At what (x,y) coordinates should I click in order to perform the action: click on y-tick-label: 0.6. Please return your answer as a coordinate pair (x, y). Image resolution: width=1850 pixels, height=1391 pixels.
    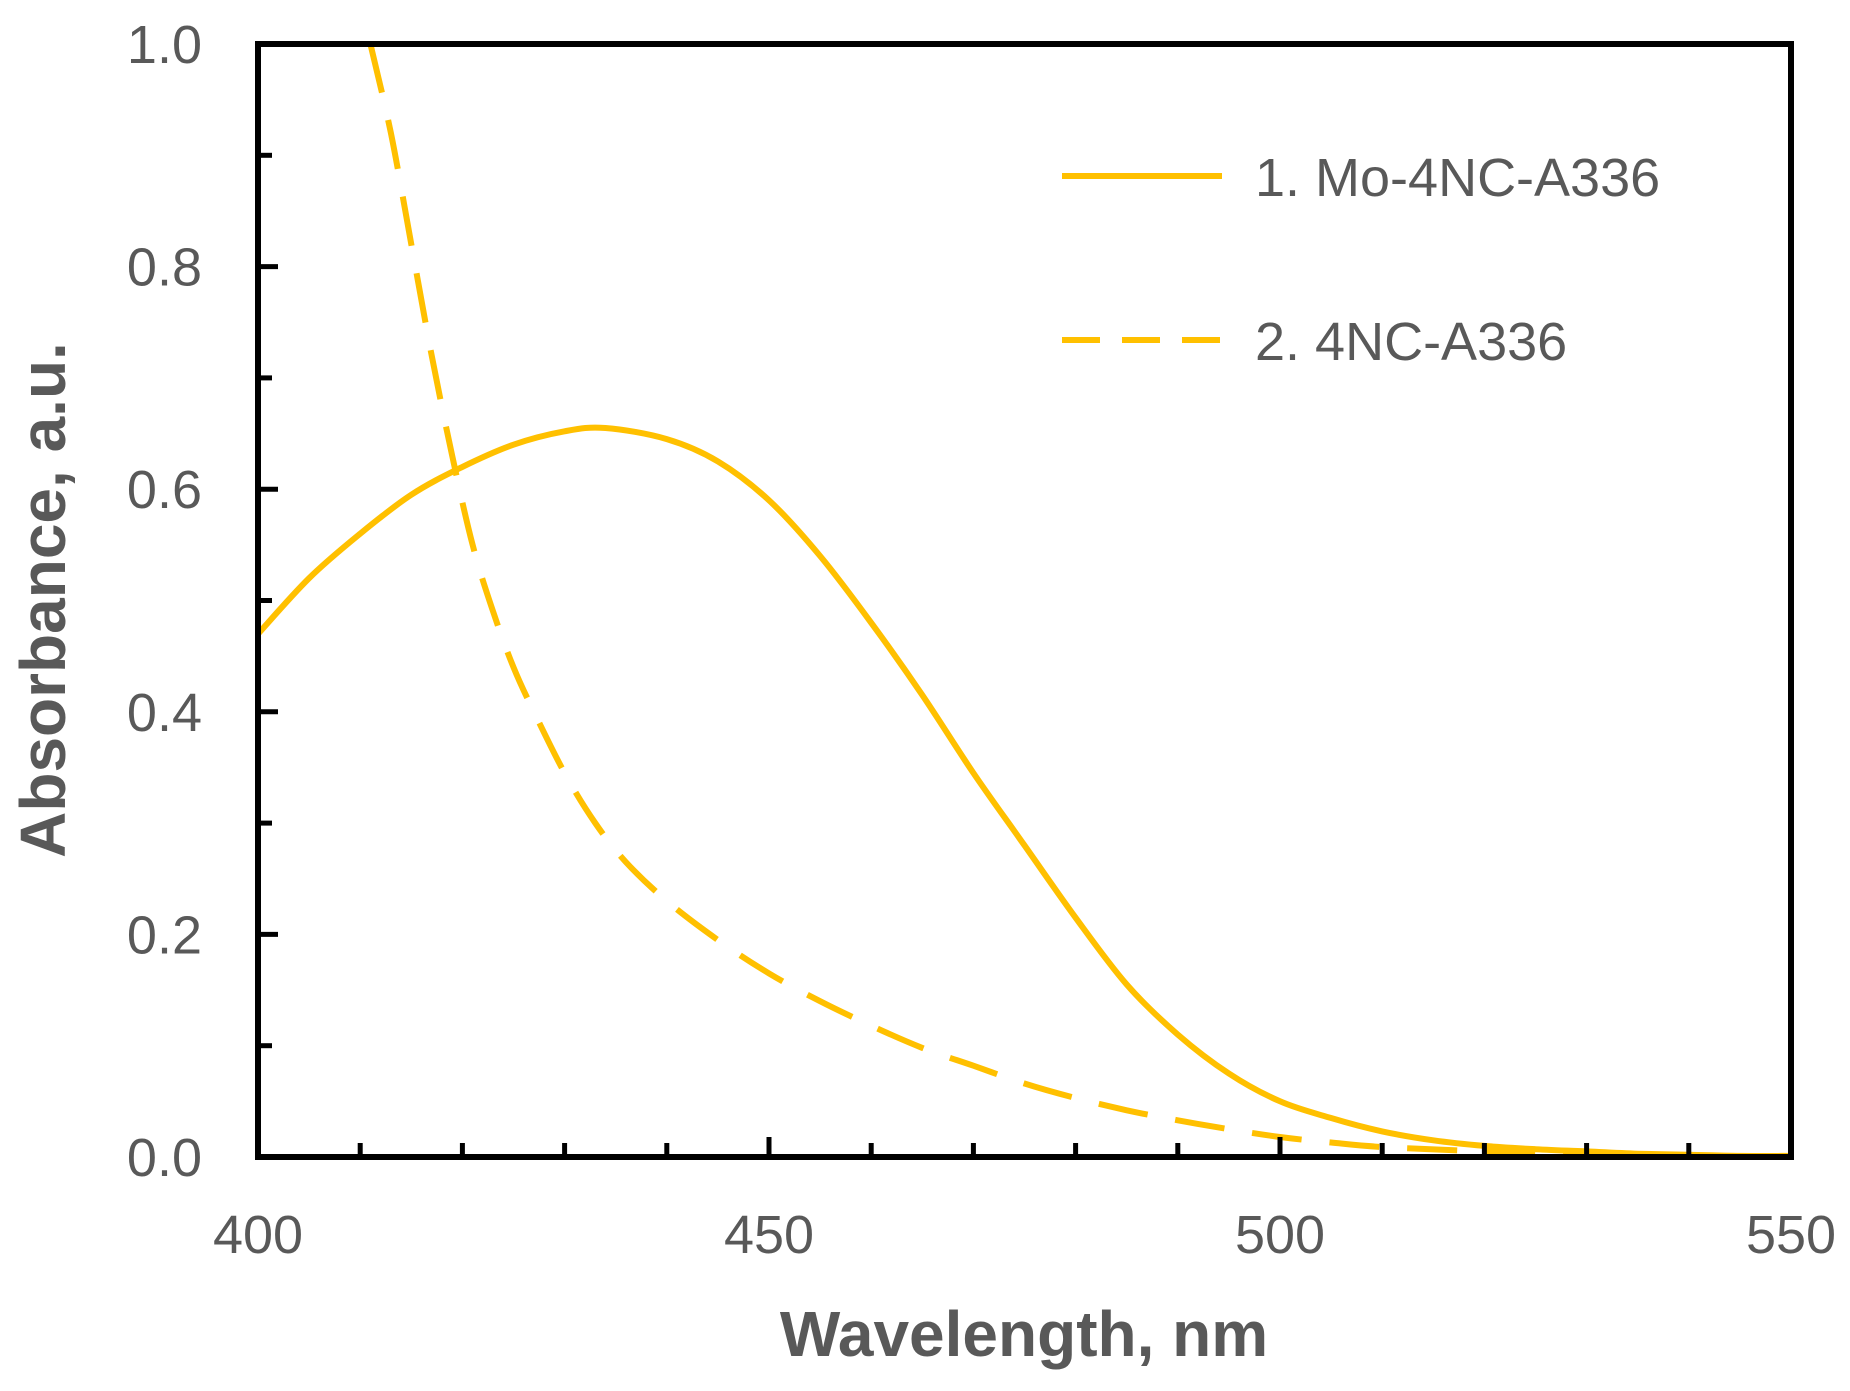
    Looking at the image, I should click on (164, 490).